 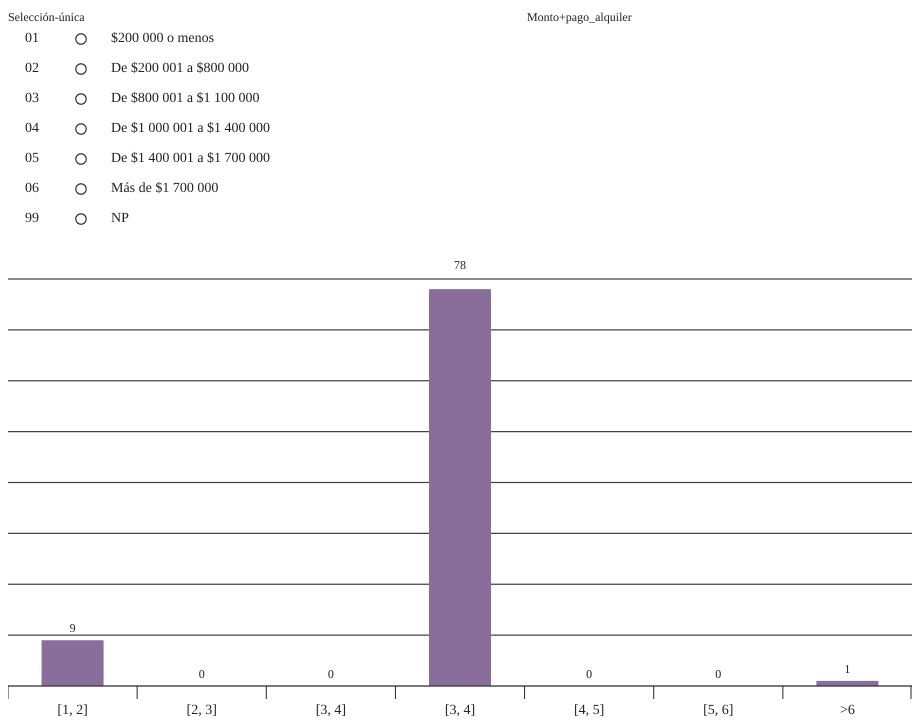 I want to click on x-tick-label: [1, 2], so click(x=72, y=710).